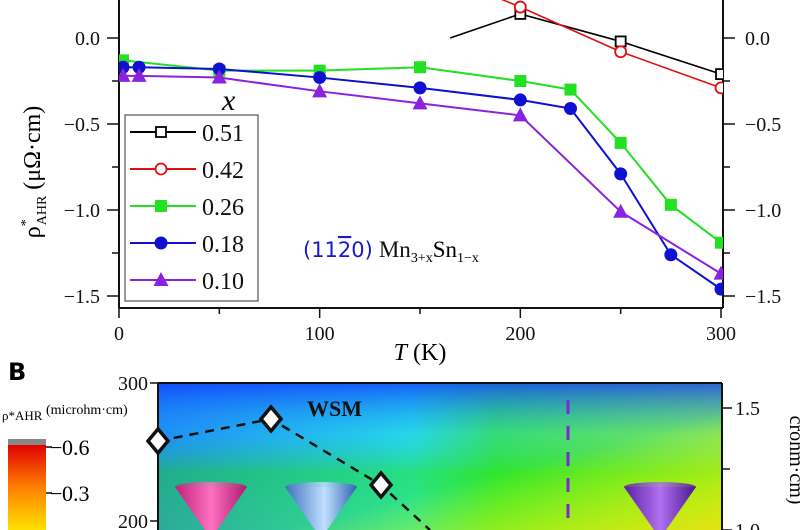 The image size is (800, 530). What do you see at coordinates (223, 282) in the screenshot?
I see `legend-label: 0.10` at bounding box center [223, 282].